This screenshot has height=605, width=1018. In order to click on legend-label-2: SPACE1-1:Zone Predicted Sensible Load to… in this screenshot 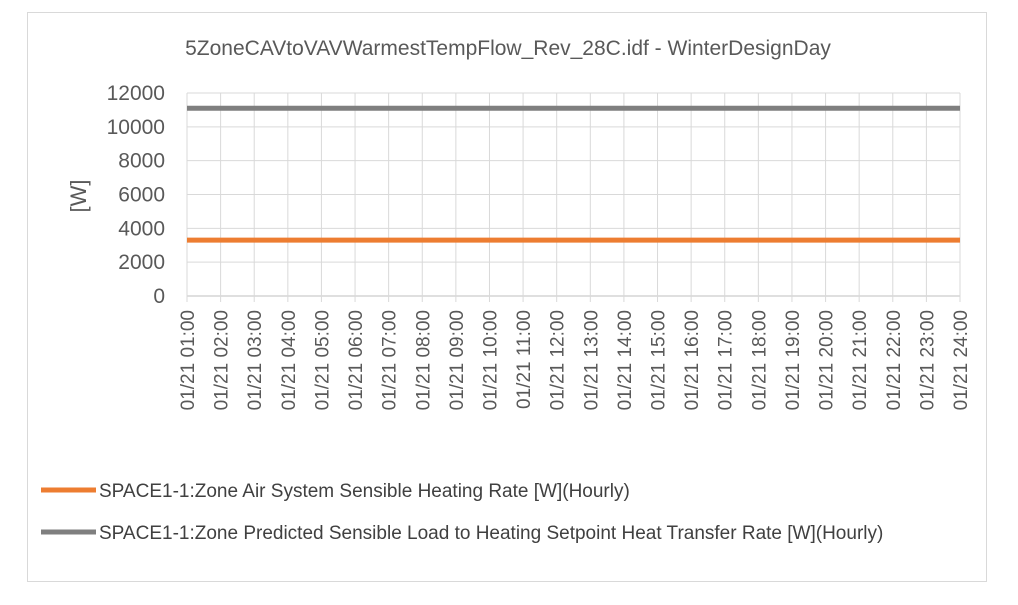, I will do `click(491, 533)`.